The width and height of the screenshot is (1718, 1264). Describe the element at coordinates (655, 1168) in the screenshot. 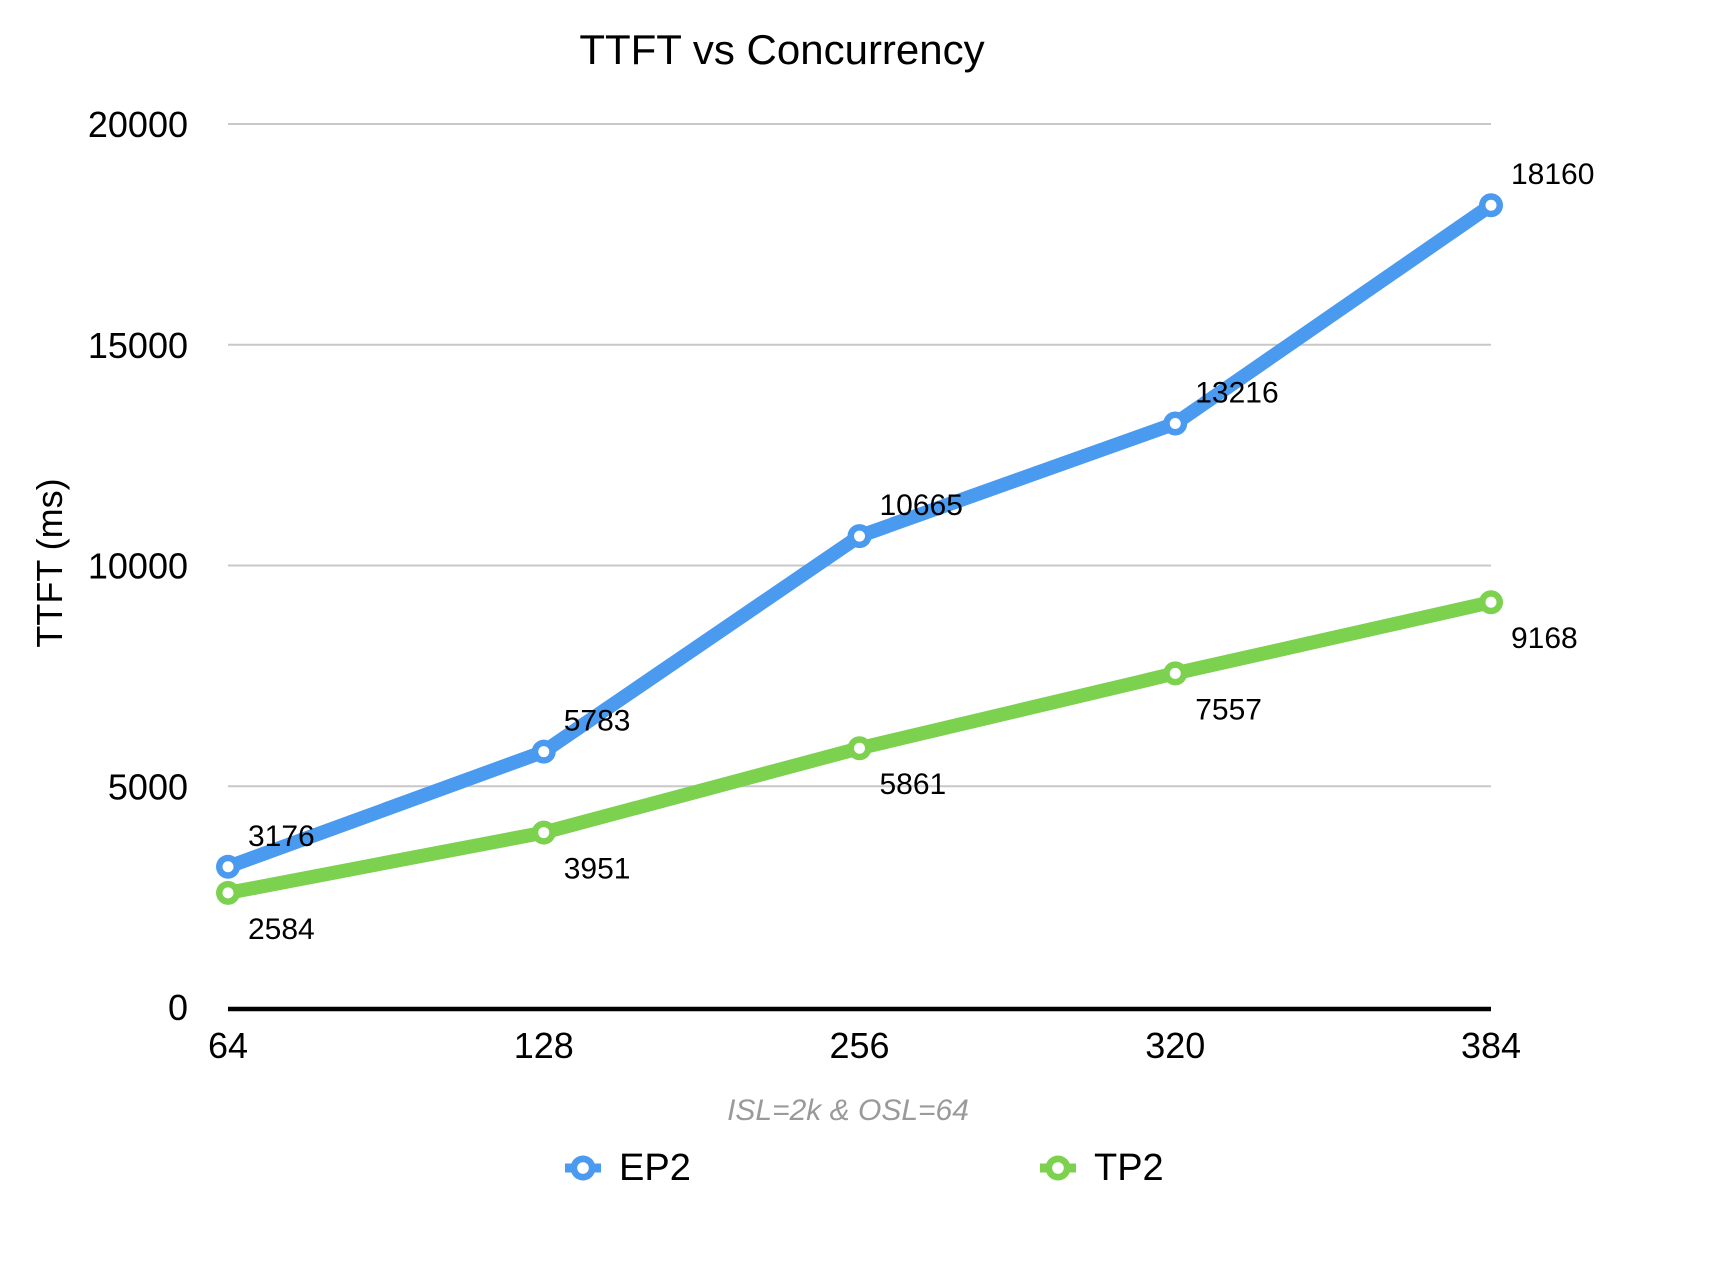

I see `legend-label-ep2: EP2` at that location.